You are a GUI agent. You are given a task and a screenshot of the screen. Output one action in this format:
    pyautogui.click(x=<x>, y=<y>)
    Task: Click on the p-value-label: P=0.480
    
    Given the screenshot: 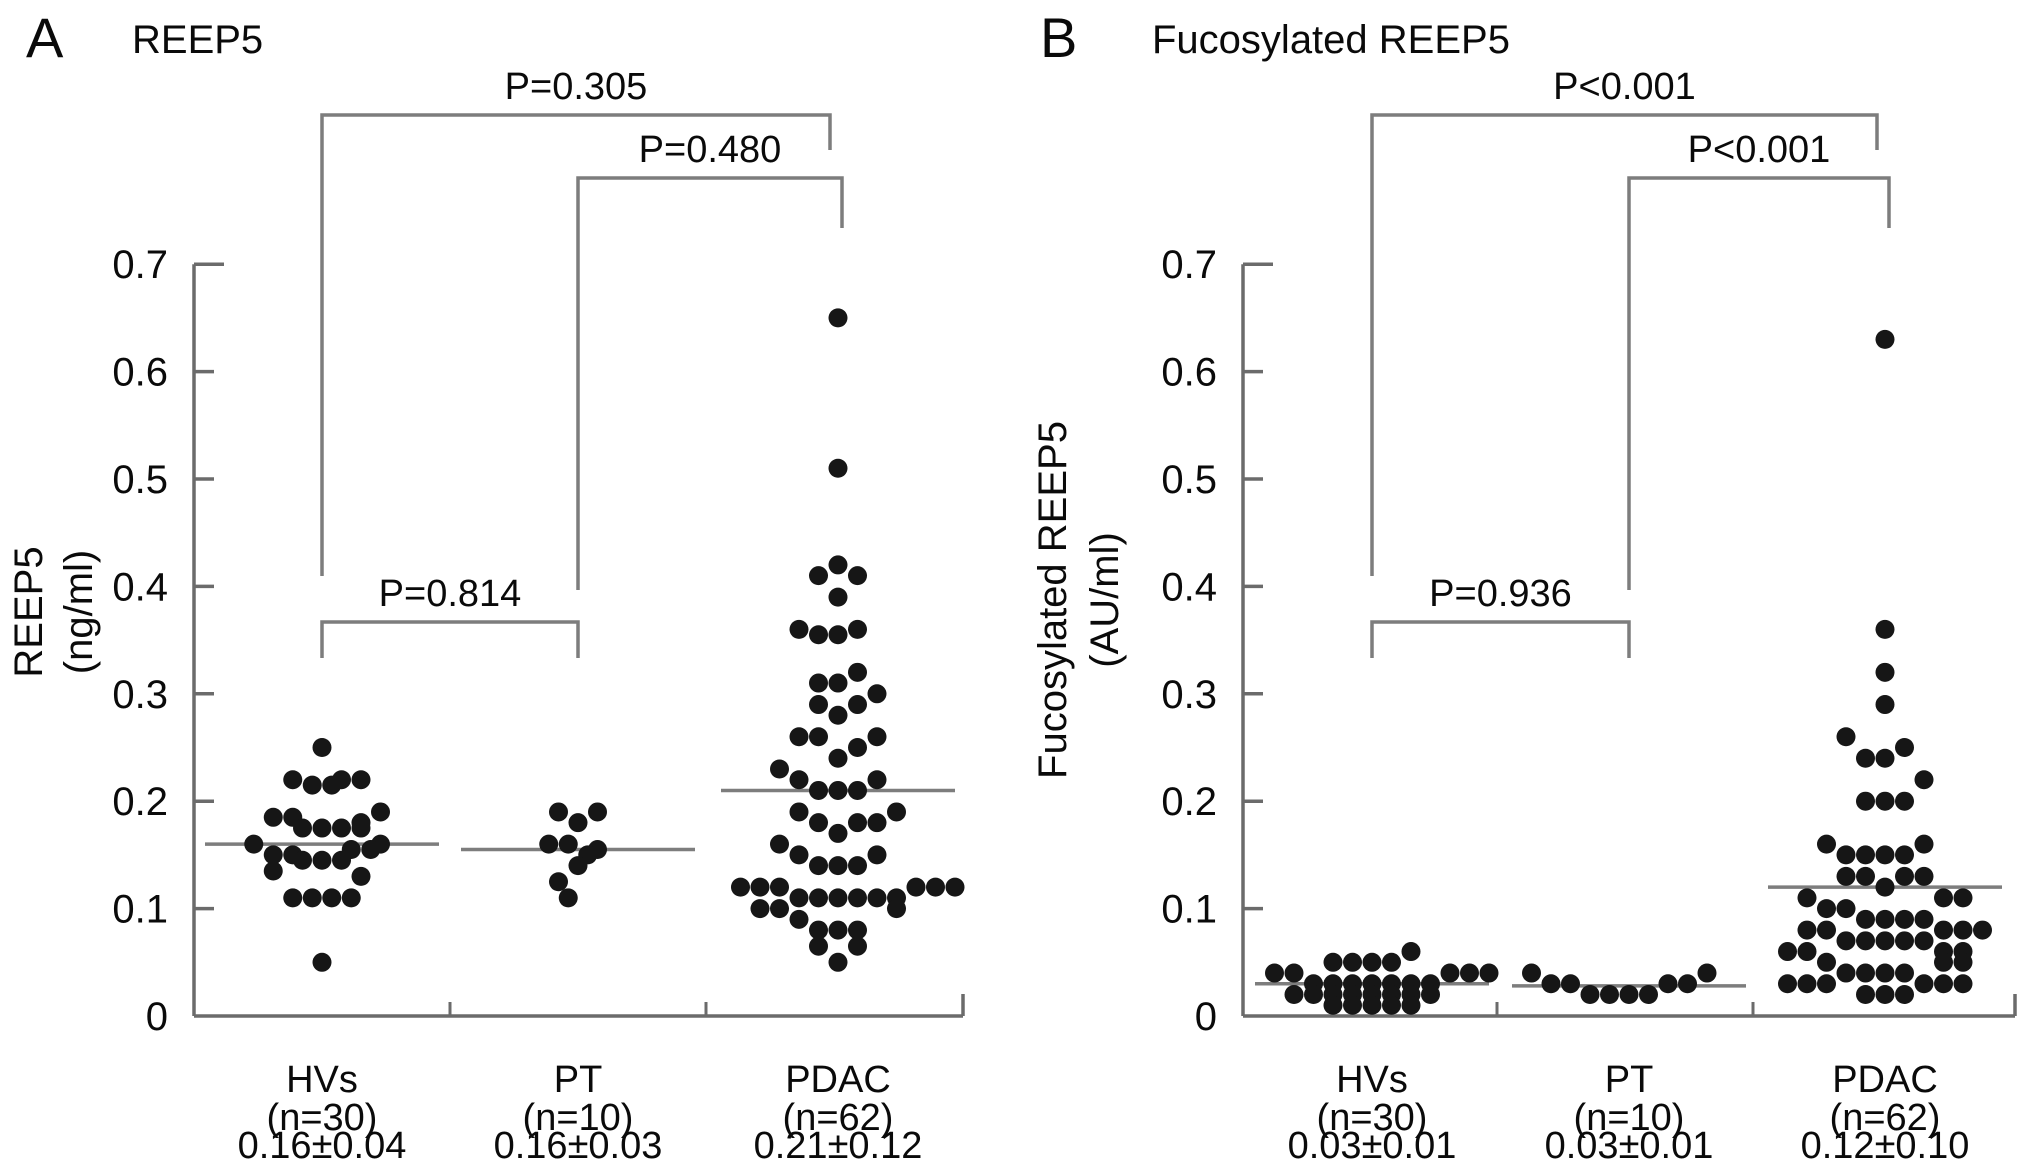 What is the action you would take?
    pyautogui.click(x=710, y=150)
    